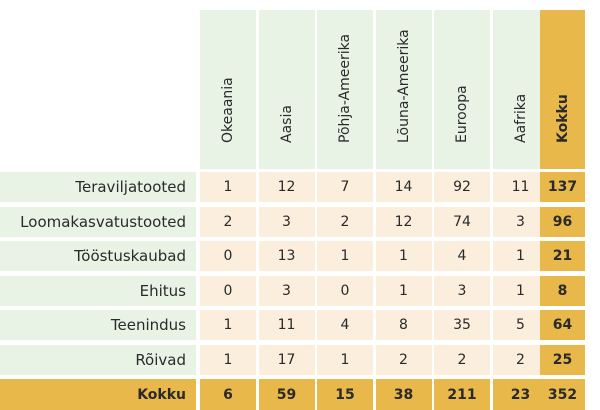  Describe the element at coordinates (562, 89) in the screenshot. I see `column-header-total: Kokku` at that location.